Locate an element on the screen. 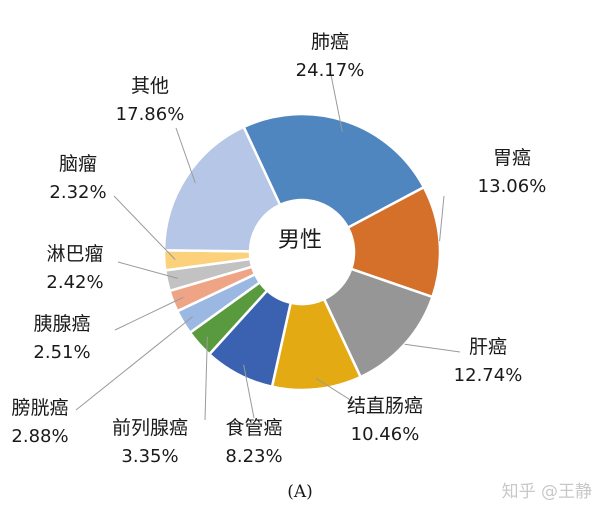  slice-label-0: 肺癌 is located at coordinates (330, 42).